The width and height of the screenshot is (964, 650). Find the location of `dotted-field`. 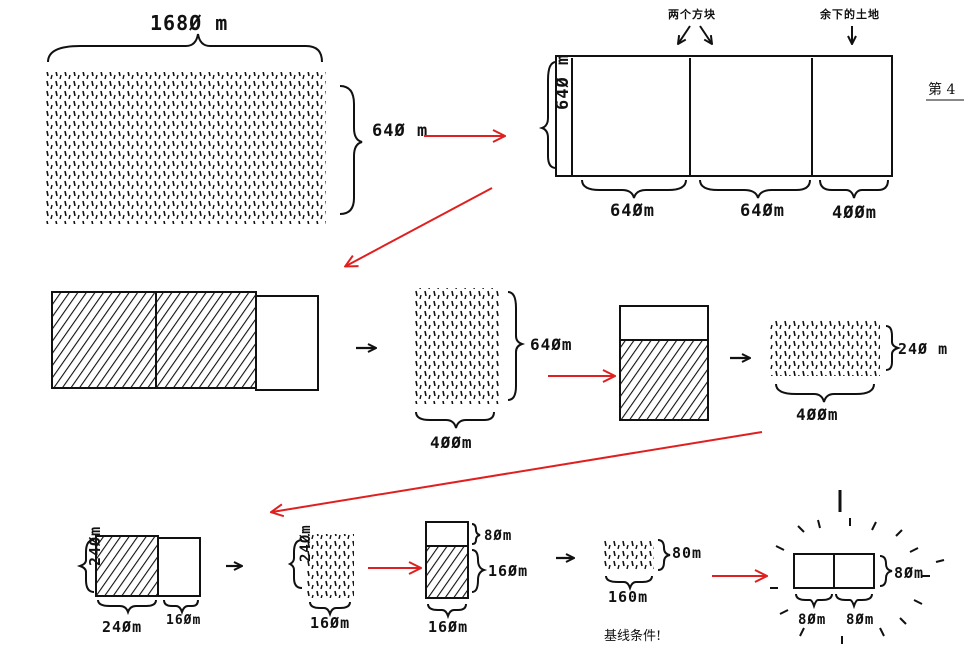

dotted-field is located at coordinates (185, 148).